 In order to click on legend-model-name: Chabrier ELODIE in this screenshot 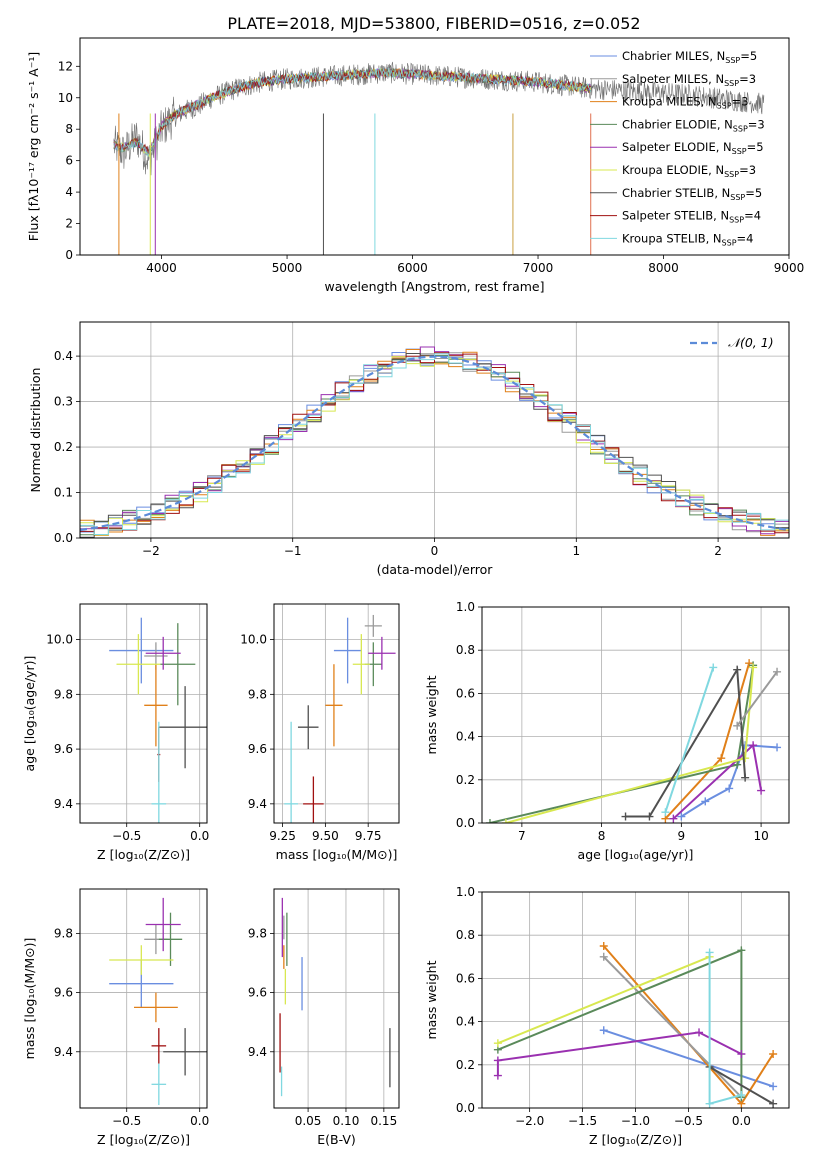, I will do `click(669, 124)`.